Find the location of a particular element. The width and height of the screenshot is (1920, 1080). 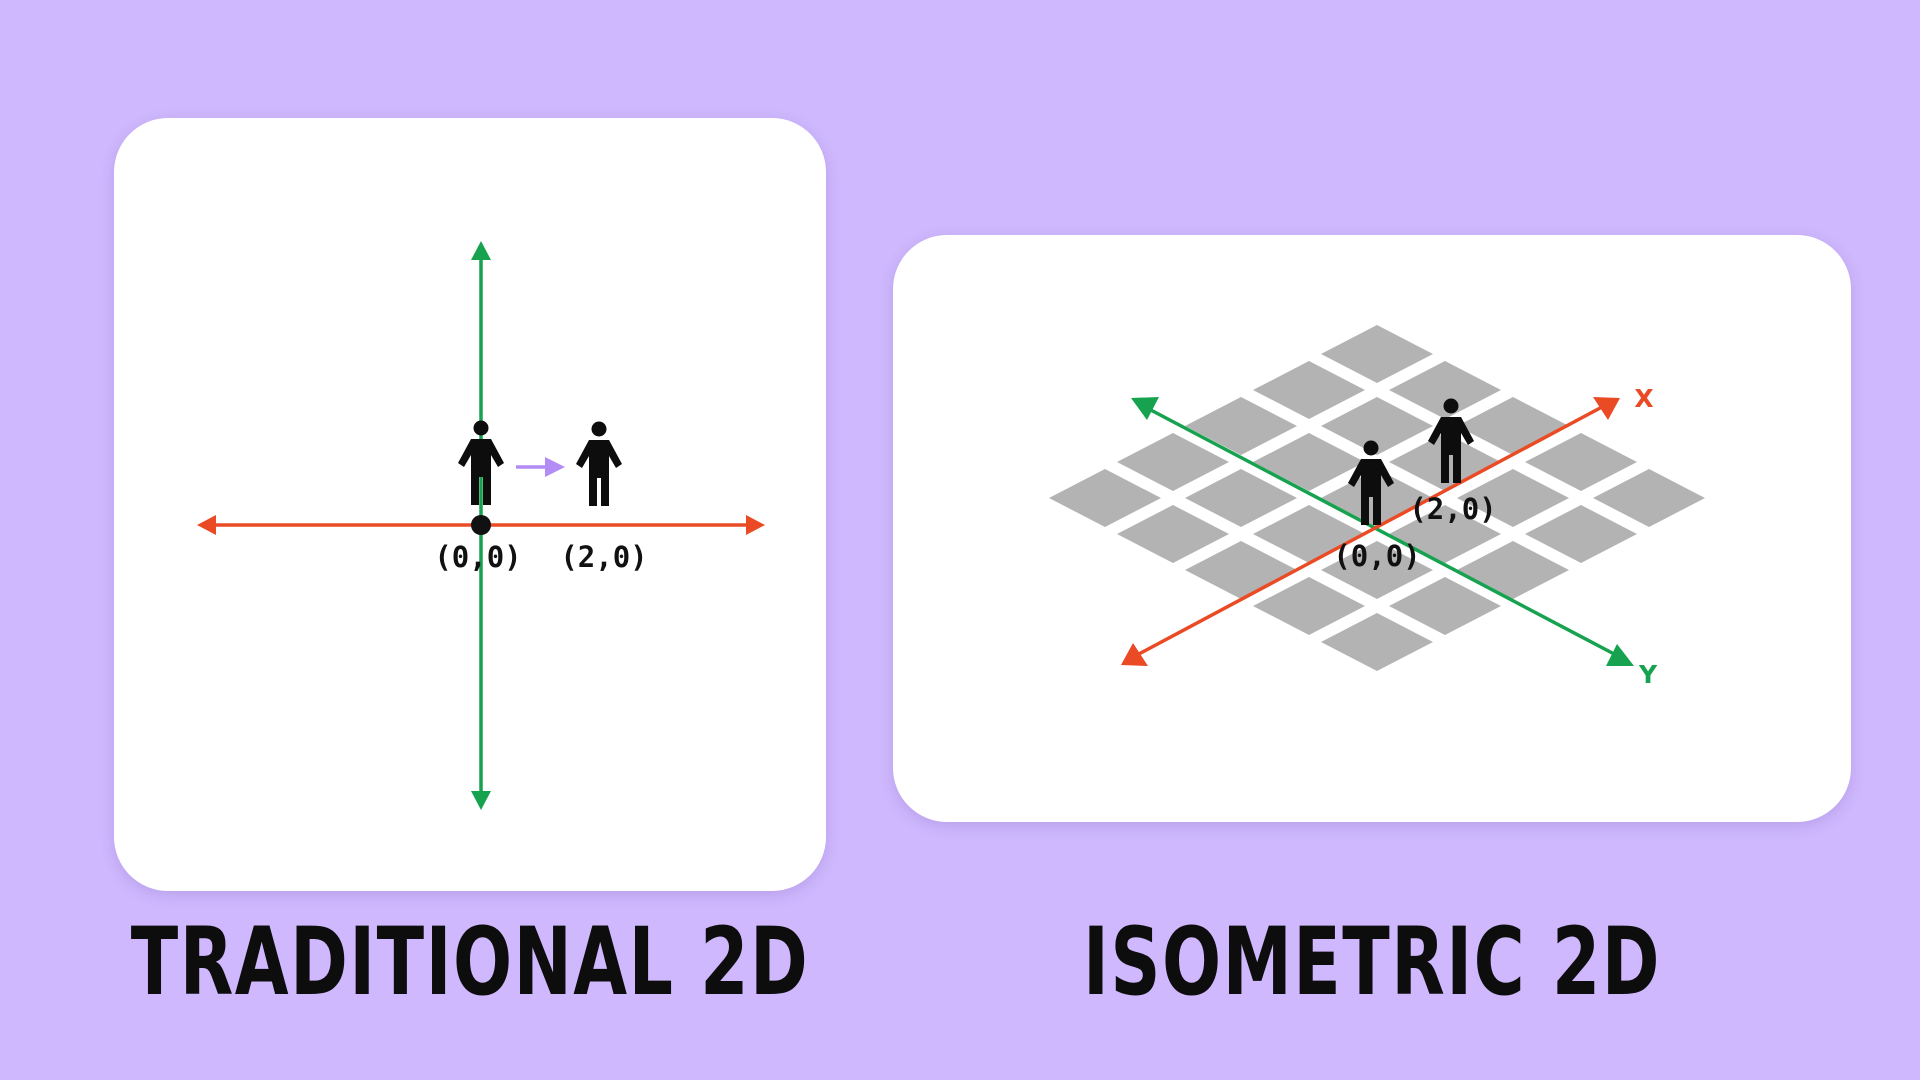

traditional-2d-title: TRADITIONAL 2D is located at coordinates (470, 962).